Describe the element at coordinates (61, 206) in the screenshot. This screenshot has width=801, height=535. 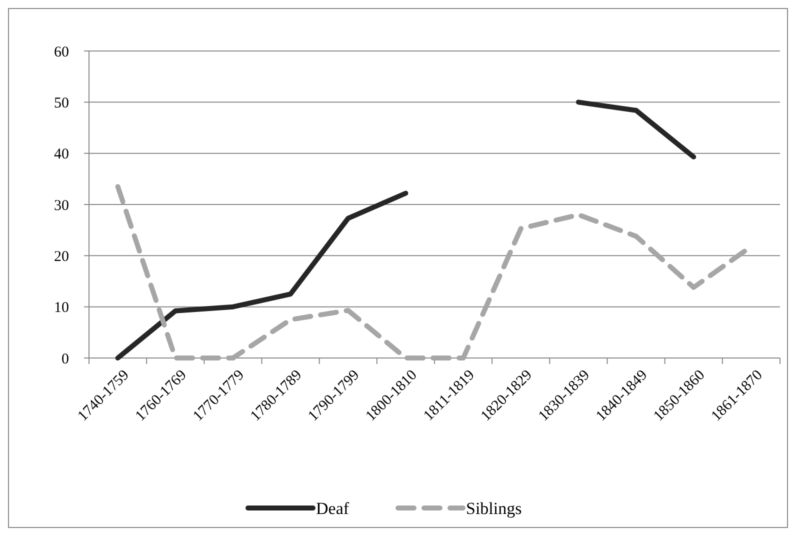
I see `y-tick-label: 30` at that location.